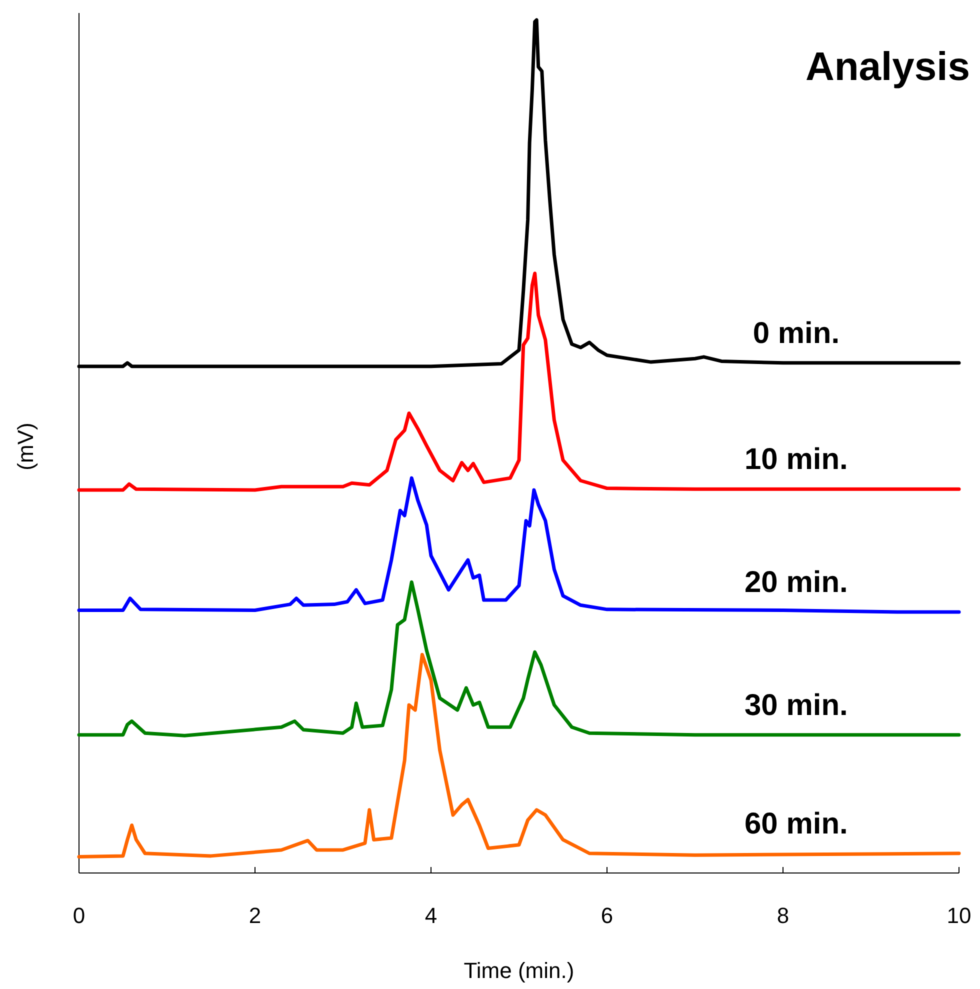 The height and width of the screenshot is (989, 980). I want to click on x-tick-label: 10, so click(959, 915).